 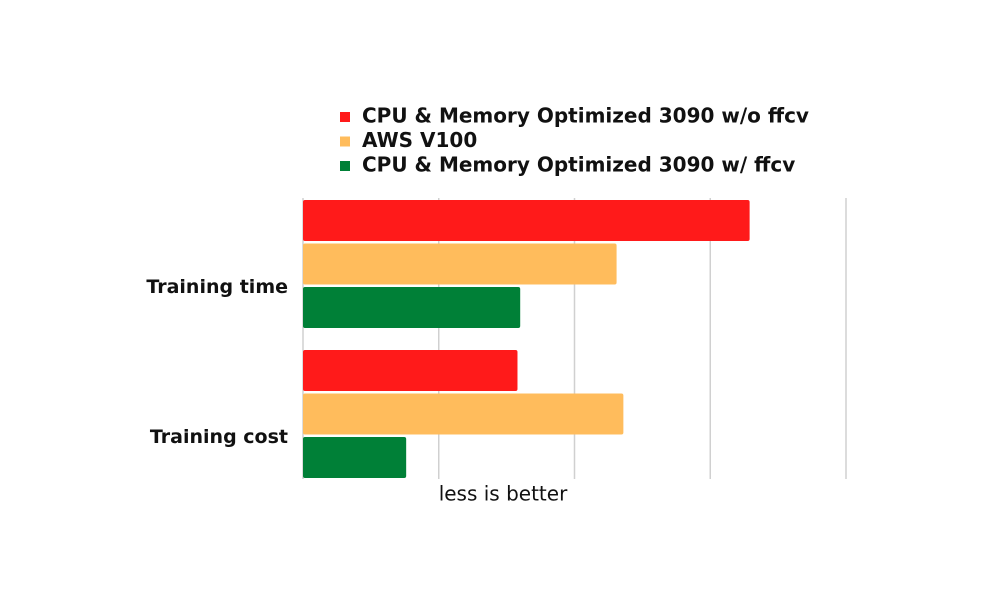 What do you see at coordinates (585, 116) in the screenshot?
I see `legend-label: CPU & Memory Optimized 3090 w/o ffcv` at bounding box center [585, 116].